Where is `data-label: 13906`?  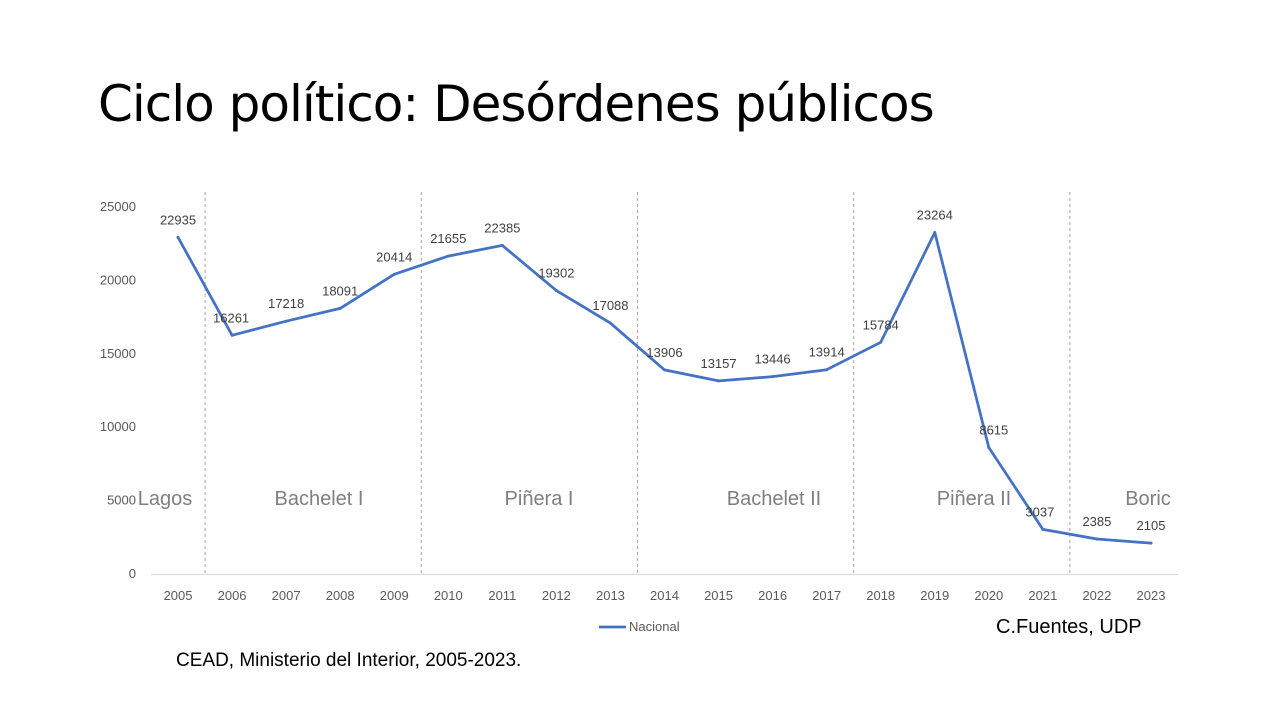
data-label: 13906 is located at coordinates (664, 352).